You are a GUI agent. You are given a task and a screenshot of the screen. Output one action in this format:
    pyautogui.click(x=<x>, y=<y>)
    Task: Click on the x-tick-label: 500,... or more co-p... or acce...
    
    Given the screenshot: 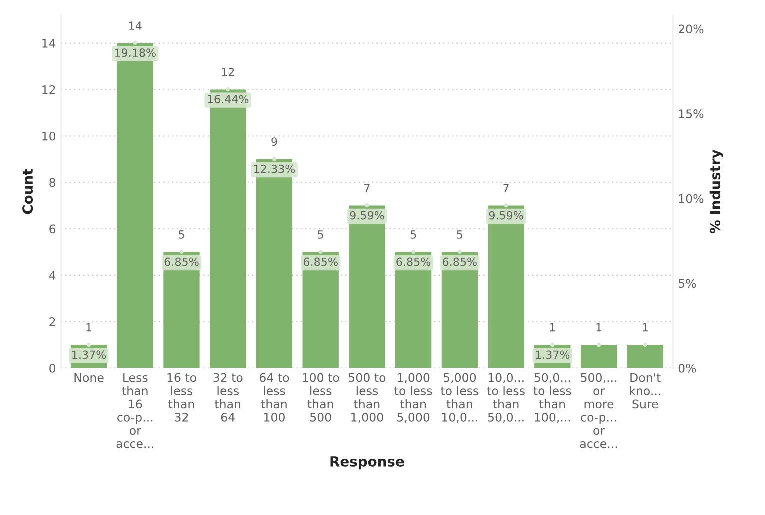 What is the action you would take?
    pyautogui.click(x=599, y=410)
    